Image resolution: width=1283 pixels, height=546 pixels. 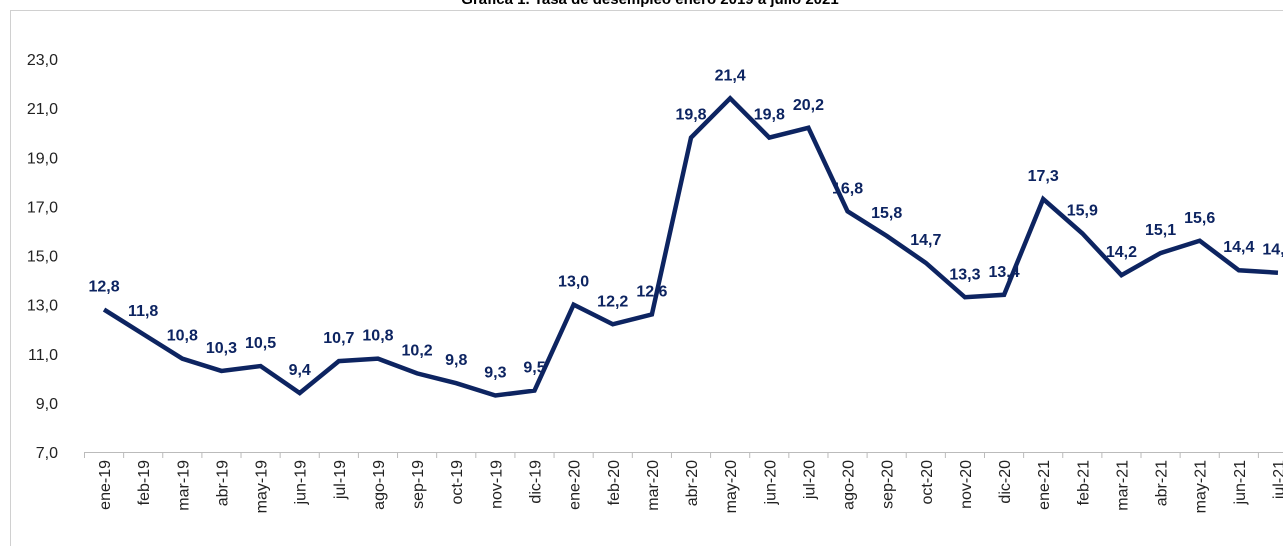 I want to click on data-label: 15,6, so click(x=1199, y=218).